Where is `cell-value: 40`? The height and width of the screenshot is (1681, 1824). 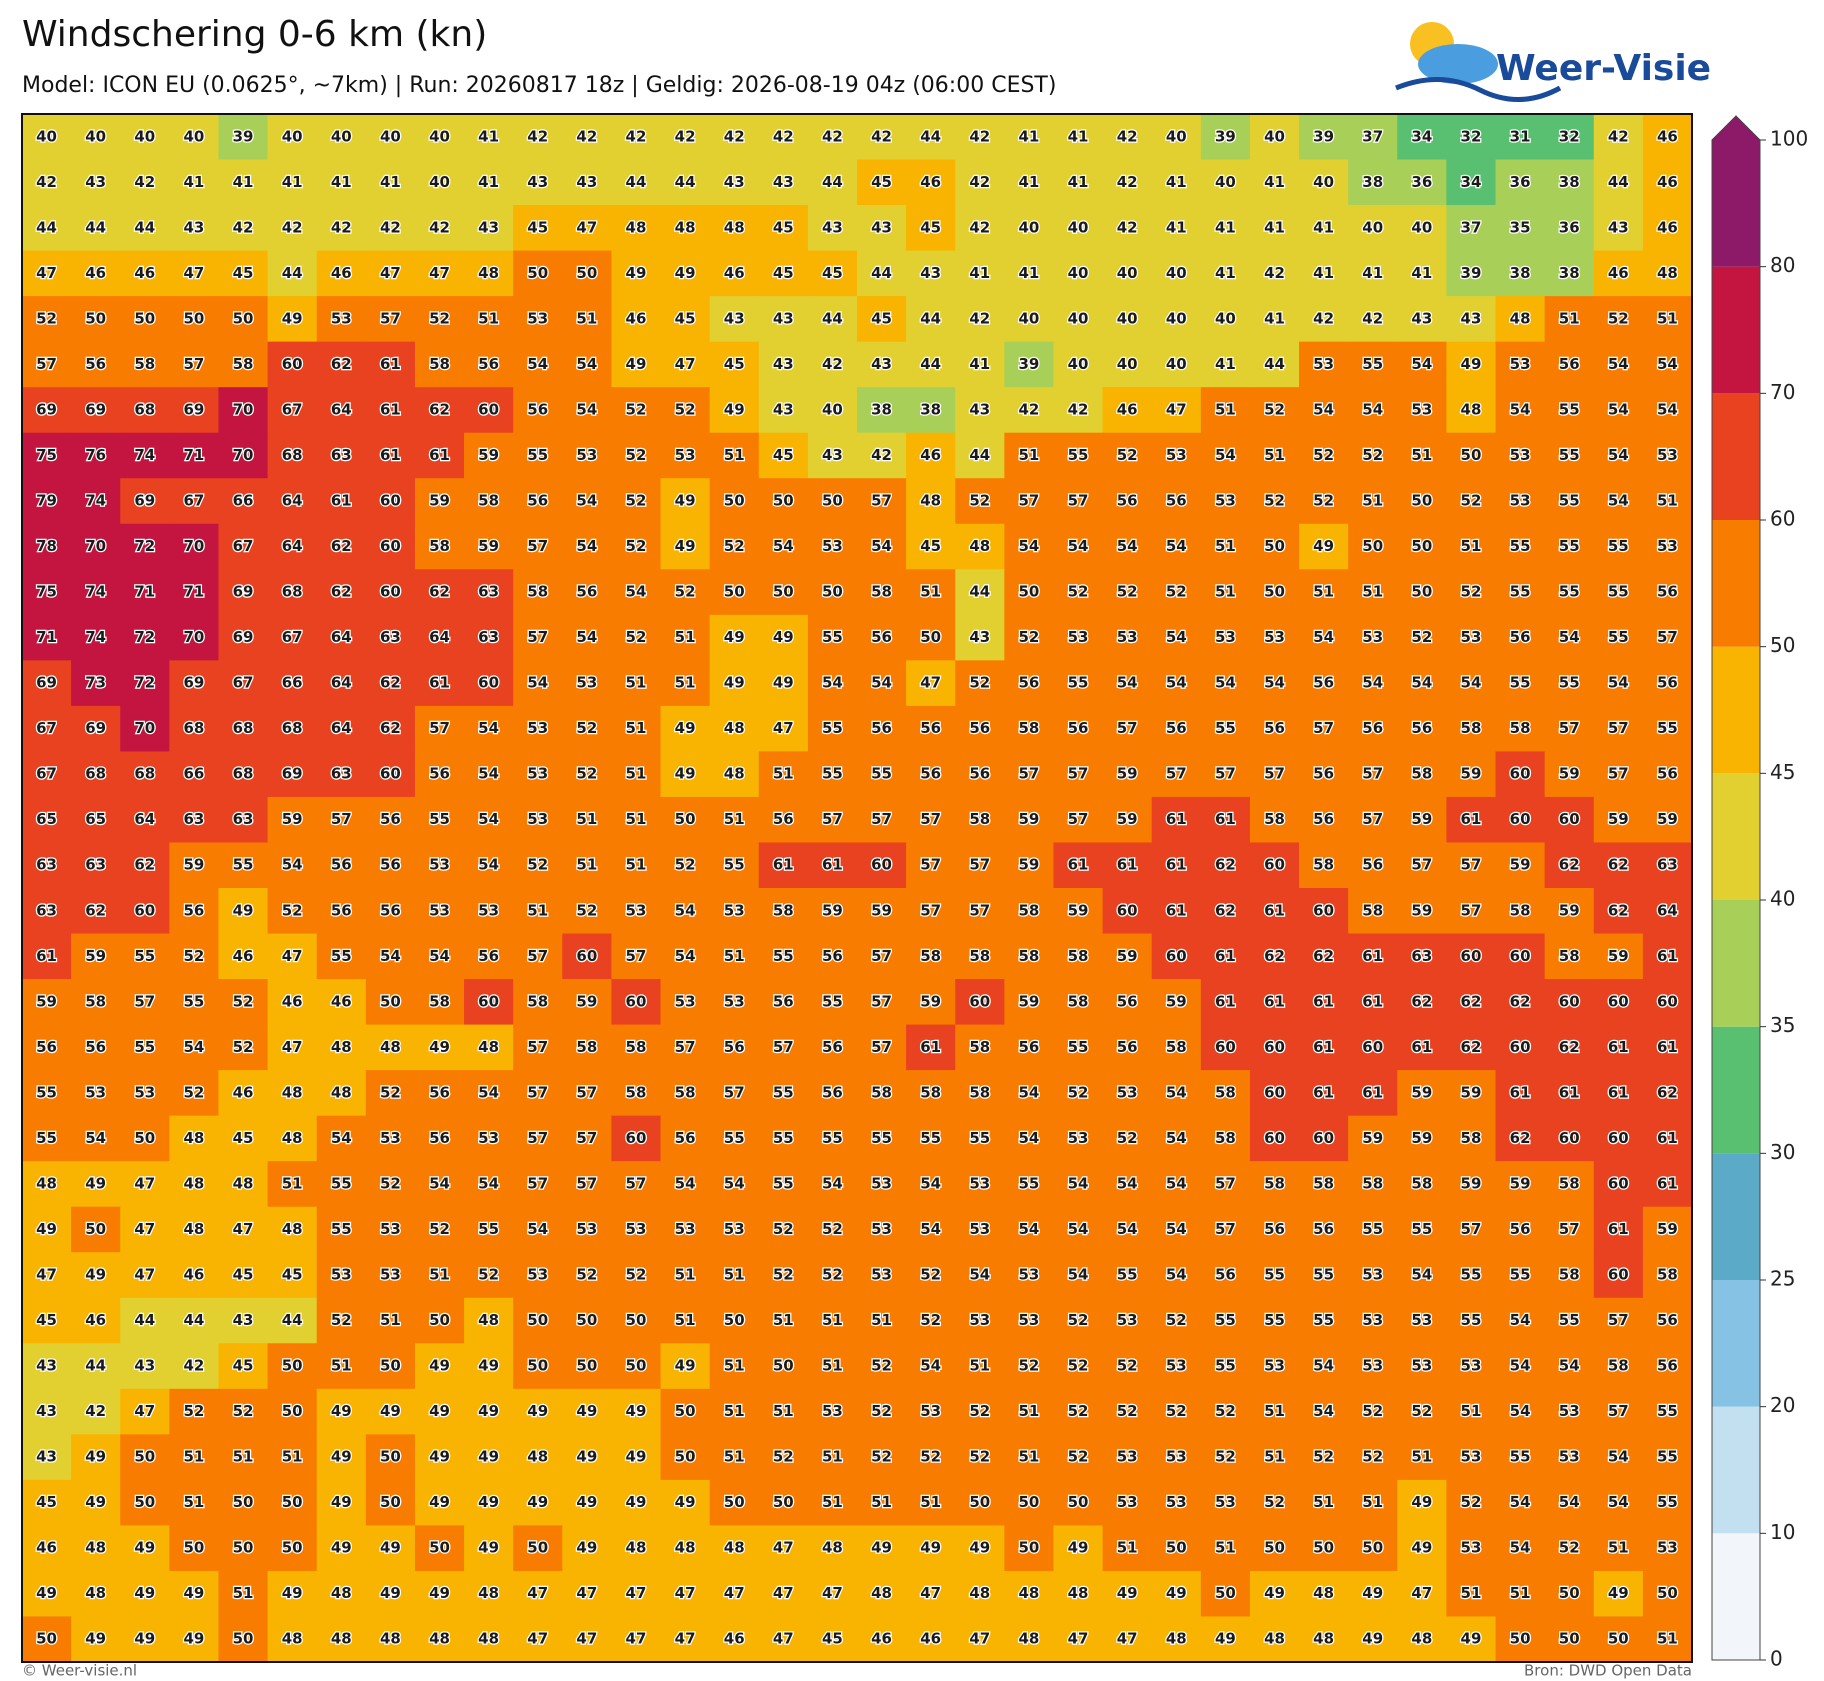
cell-value: 40 is located at coordinates (1372, 227).